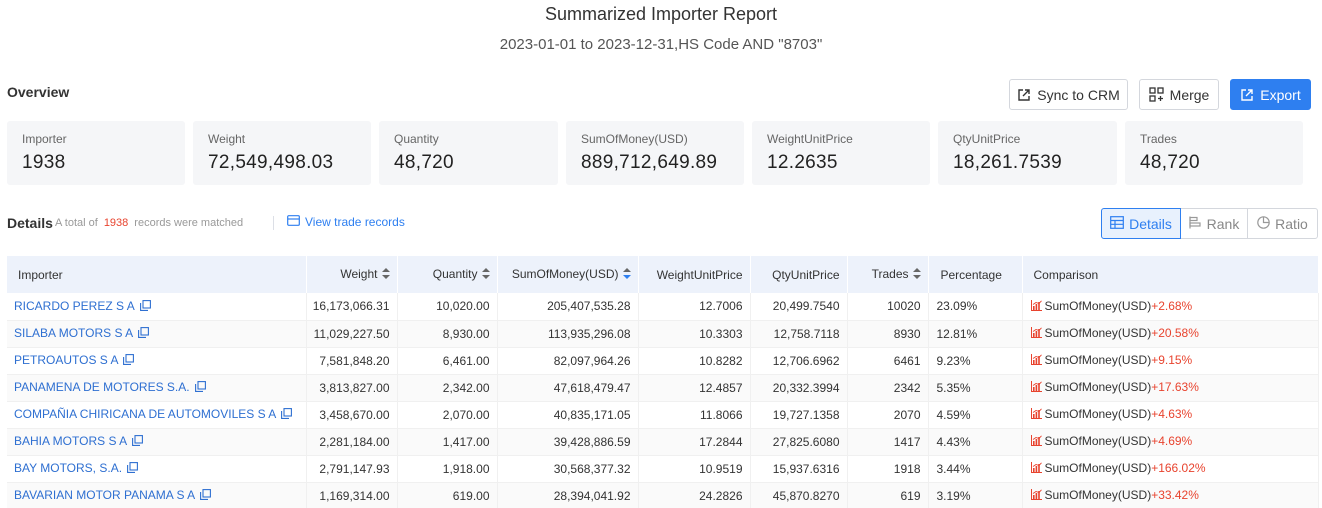 Image resolution: width=1322 pixels, height=508 pixels. I want to click on column-header-trades: Trades, so click(888, 274).